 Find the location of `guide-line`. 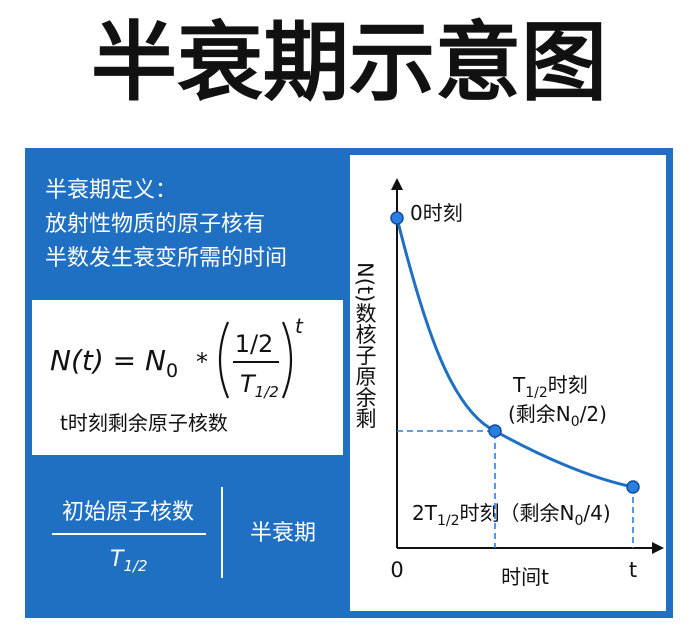

guide-line is located at coordinates (515, 489).